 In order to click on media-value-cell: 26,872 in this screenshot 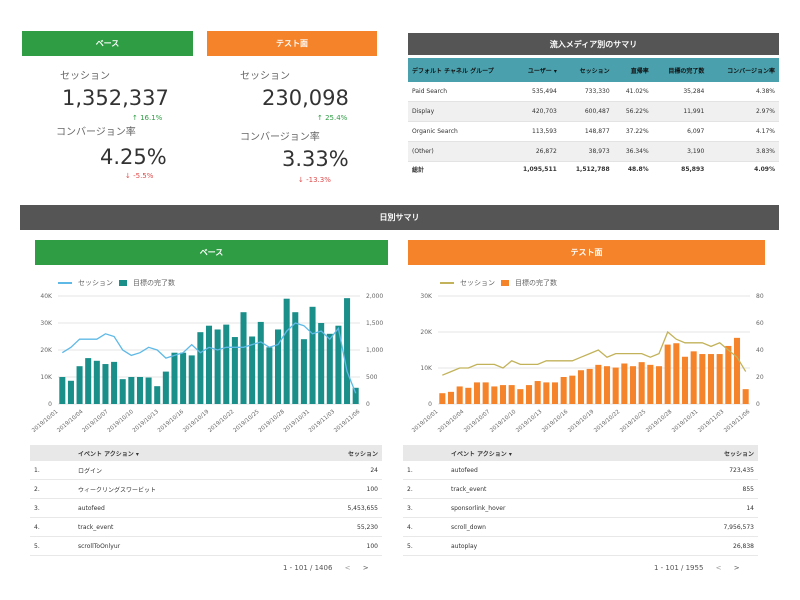, I will do `click(534, 151)`.